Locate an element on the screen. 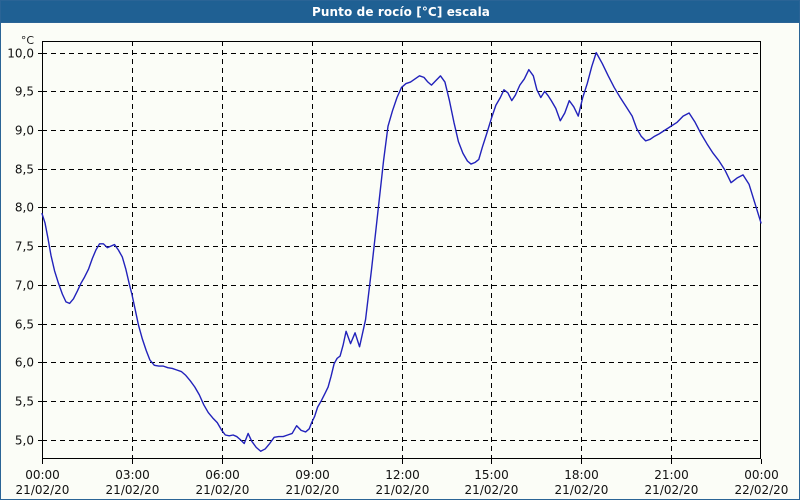  y-tick-label: 8,0 is located at coordinates (24, 208).